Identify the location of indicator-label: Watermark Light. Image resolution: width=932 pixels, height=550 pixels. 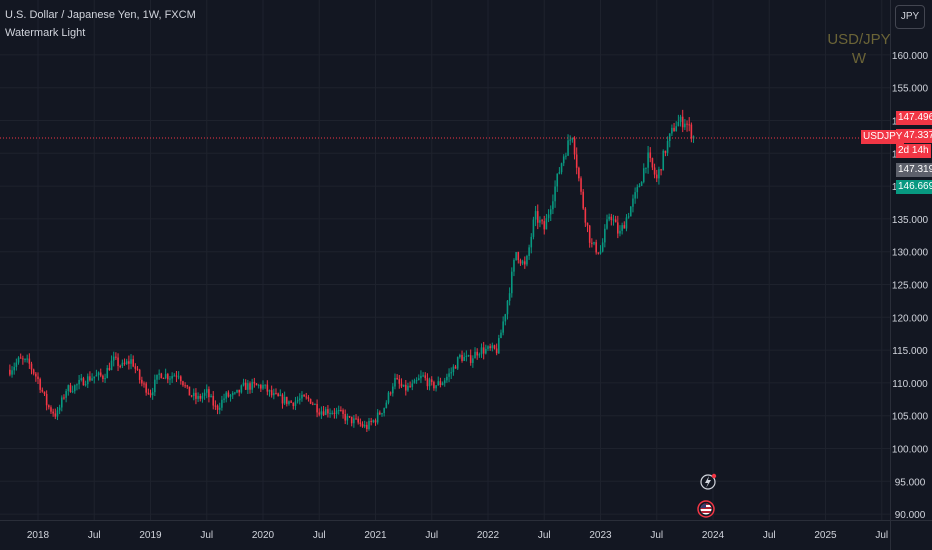
(45, 33).